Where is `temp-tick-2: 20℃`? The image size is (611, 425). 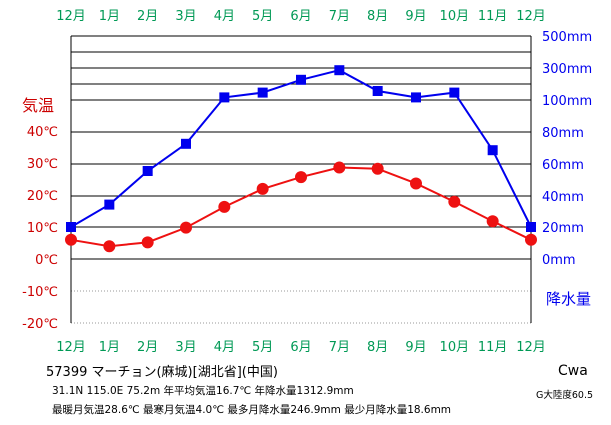 temp-tick-2: 20℃ is located at coordinates (42, 196).